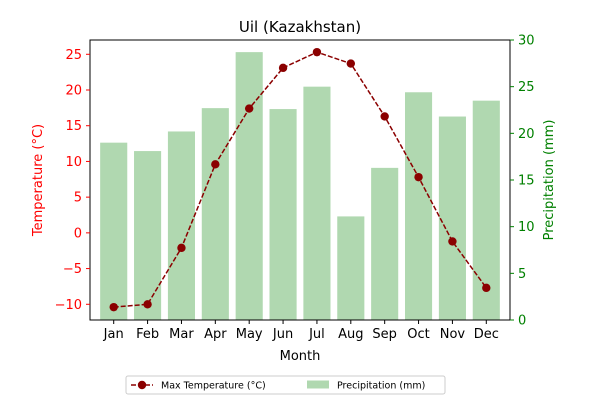 The width and height of the screenshot is (600, 404). I want to click on y-left-tick-label: 25, so click(73, 55).